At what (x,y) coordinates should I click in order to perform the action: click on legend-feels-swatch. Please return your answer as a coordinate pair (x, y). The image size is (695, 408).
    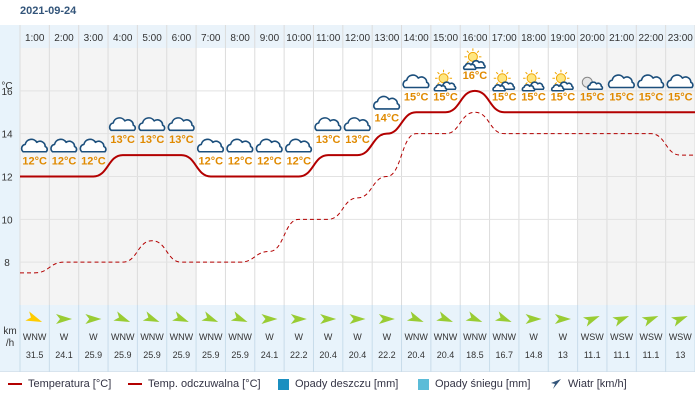
    Looking at the image, I should click on (135, 384).